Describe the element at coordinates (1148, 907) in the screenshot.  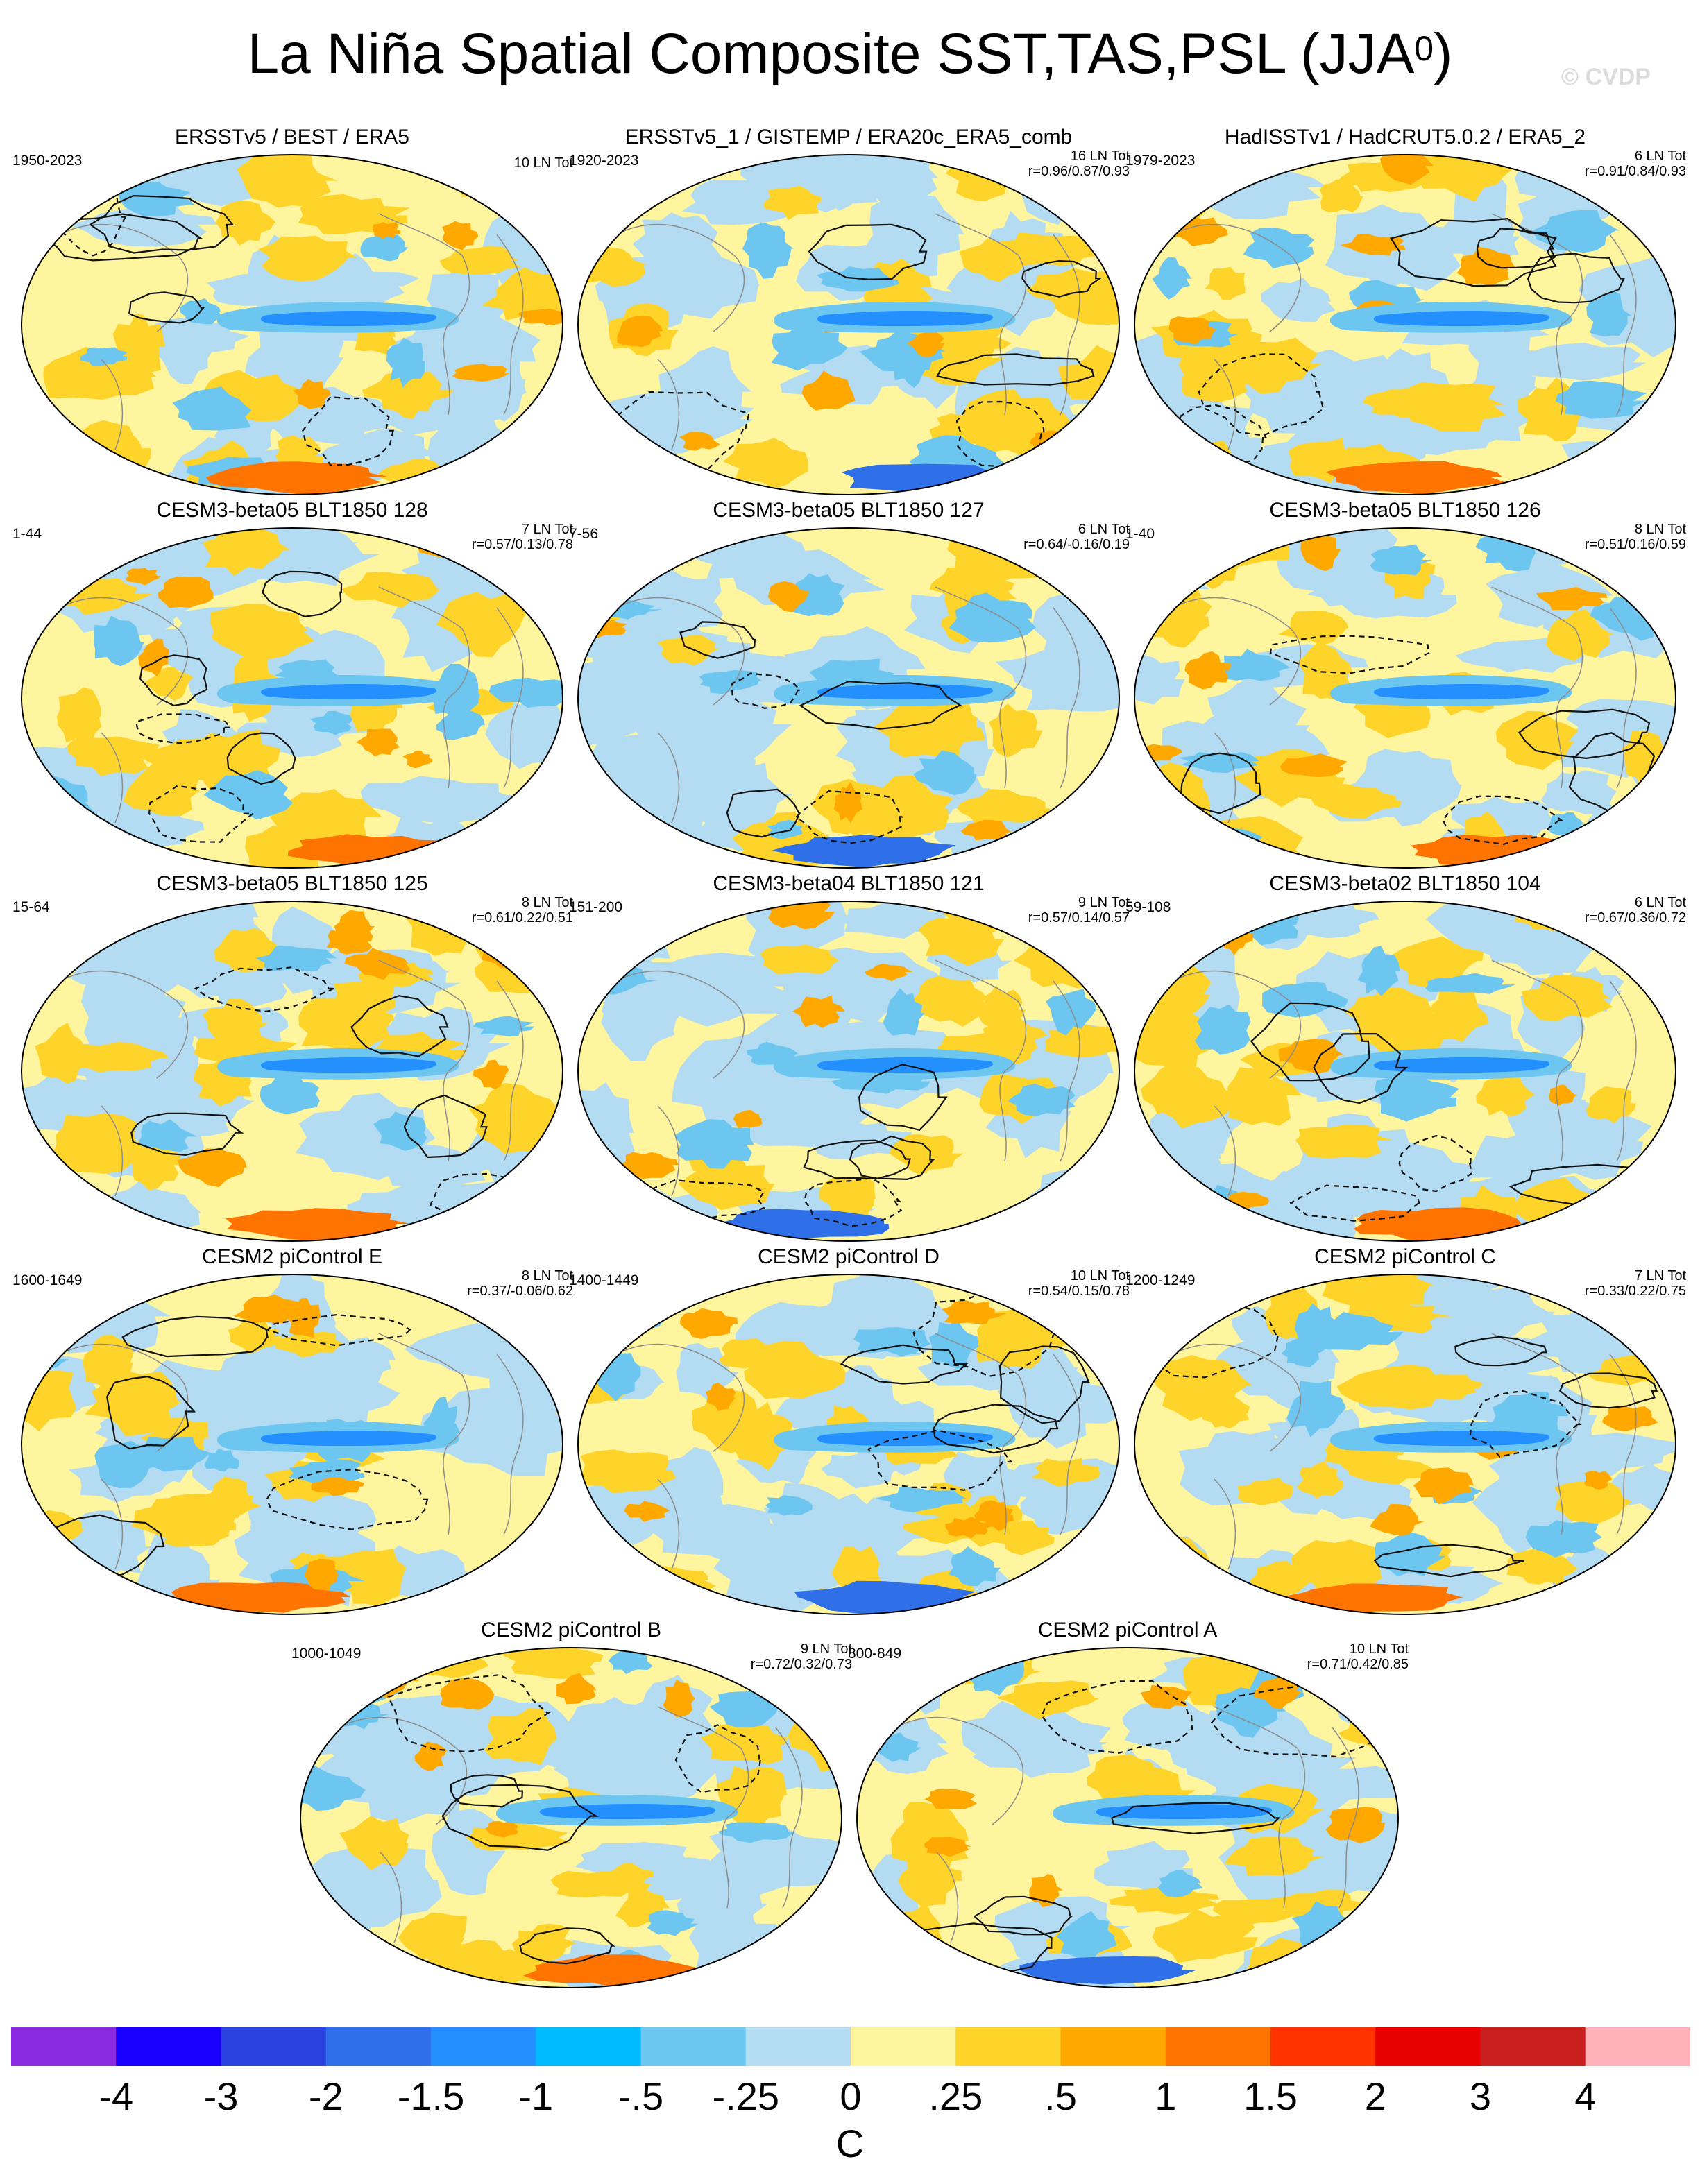
I see `panel-years: 59-108` at that location.